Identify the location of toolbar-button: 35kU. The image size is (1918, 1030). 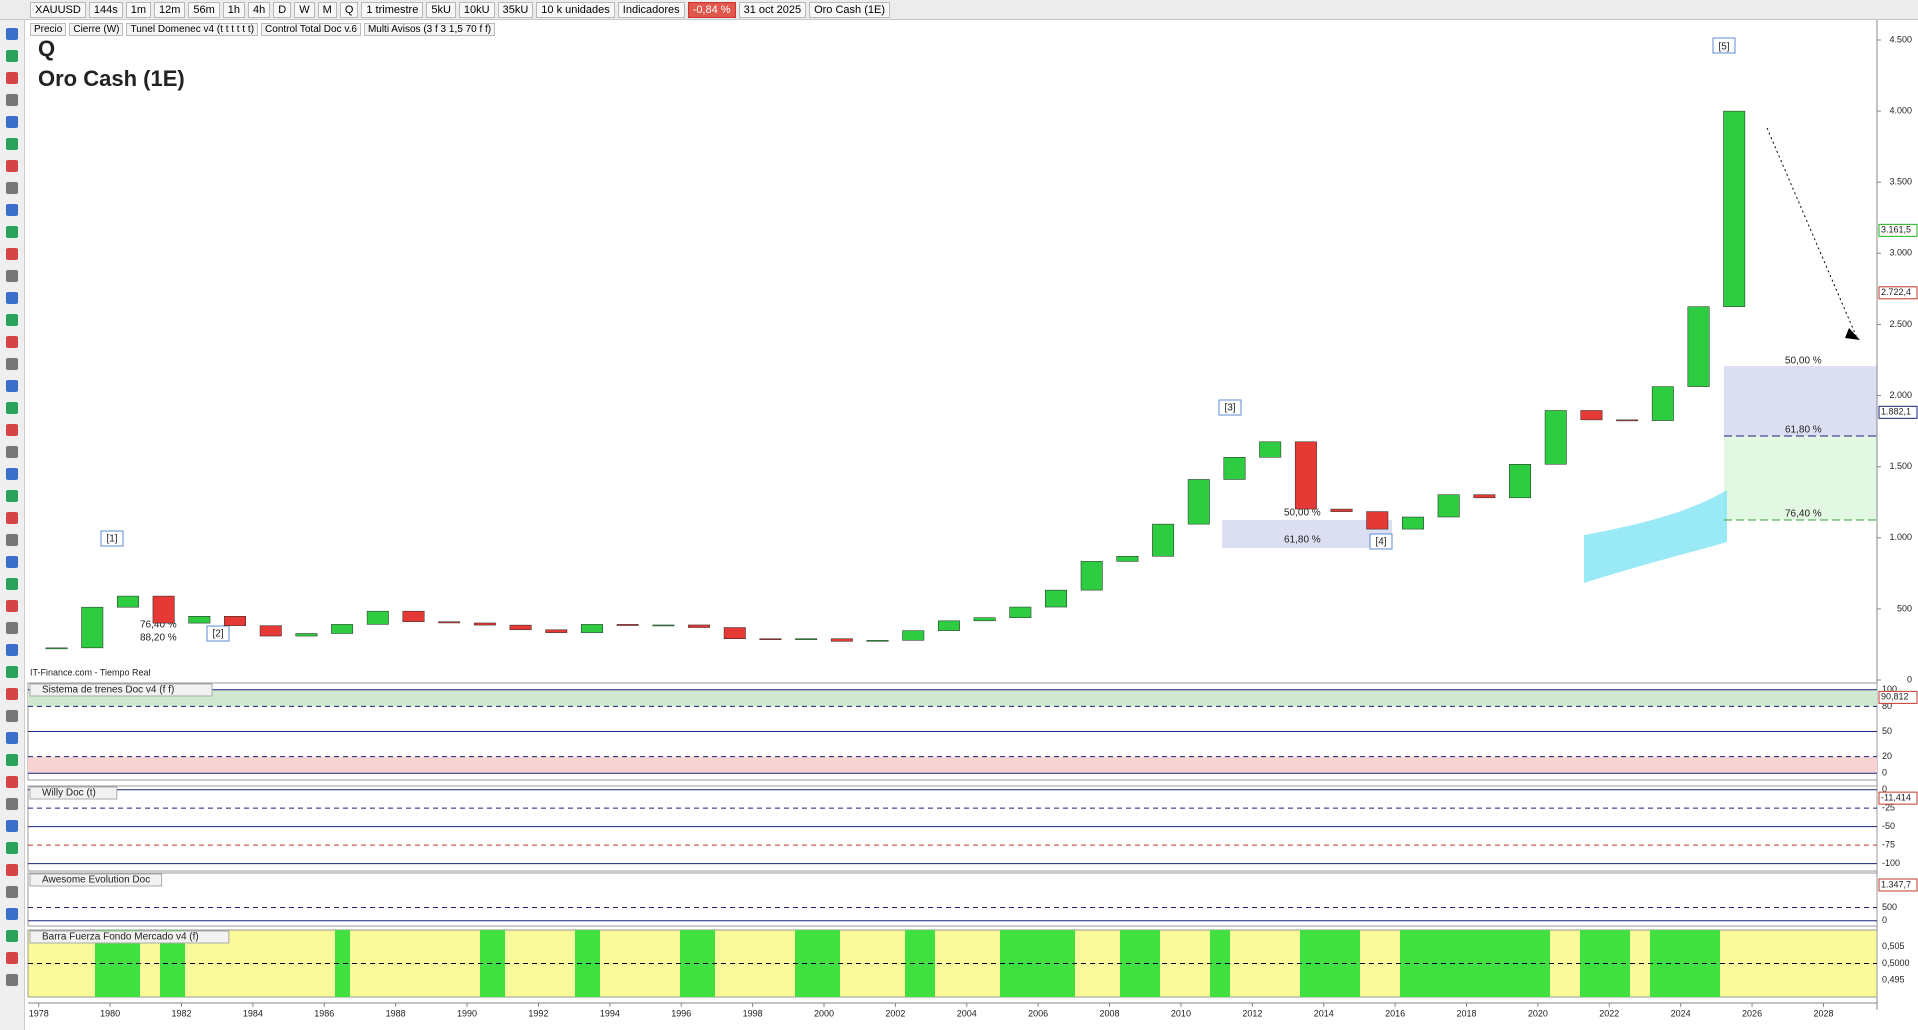
(515, 9).